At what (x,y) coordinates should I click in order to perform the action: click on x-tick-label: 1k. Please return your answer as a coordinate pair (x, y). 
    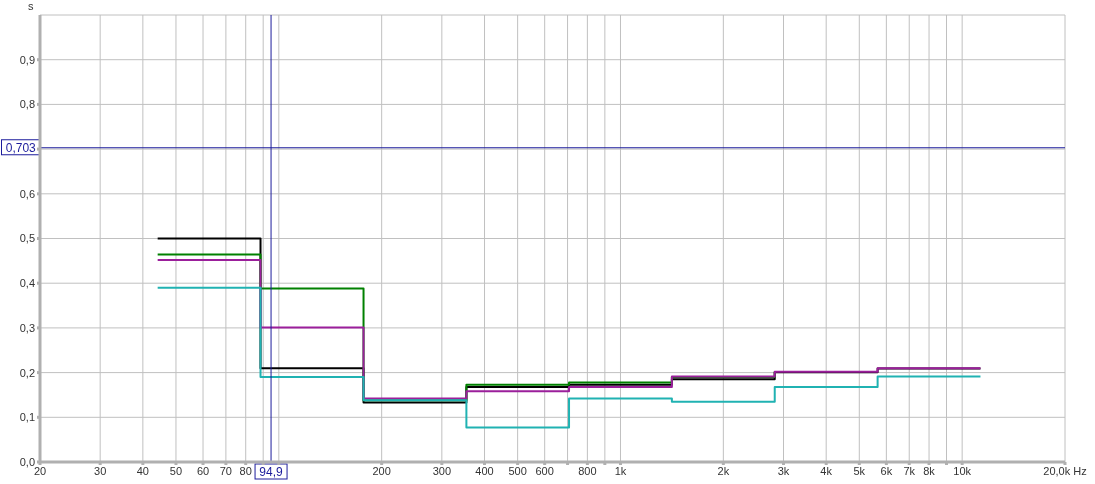
    Looking at the image, I should click on (620, 470).